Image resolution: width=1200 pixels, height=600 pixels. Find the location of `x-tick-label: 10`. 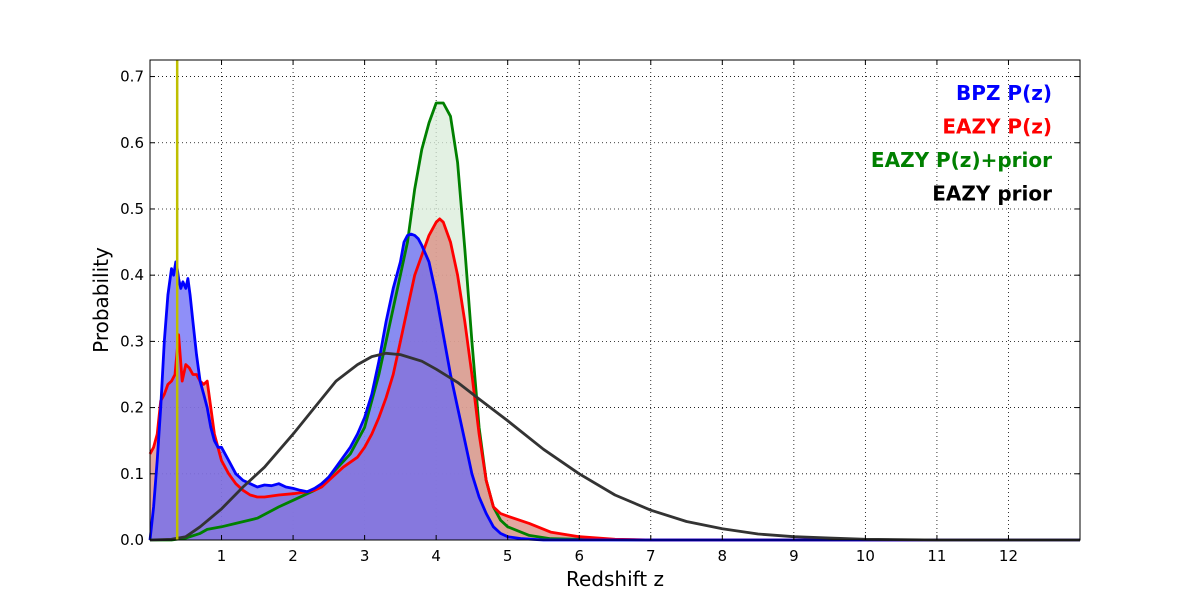

x-tick-label: 10 is located at coordinates (865, 556).